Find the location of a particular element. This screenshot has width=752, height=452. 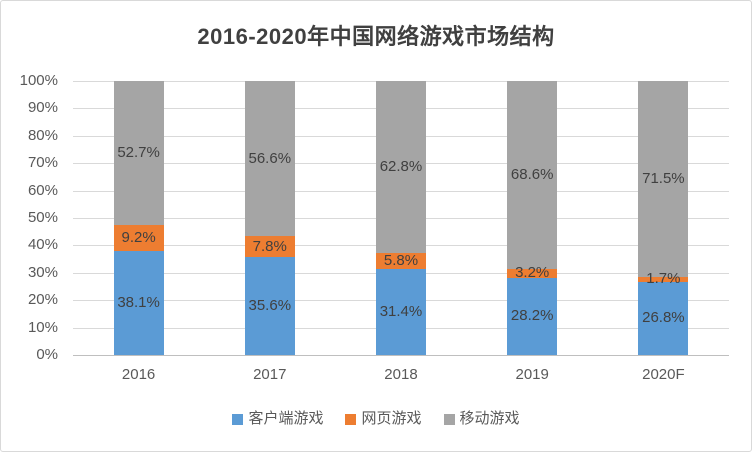

y-axis-tick-label: 60% is located at coordinates (42, 190).